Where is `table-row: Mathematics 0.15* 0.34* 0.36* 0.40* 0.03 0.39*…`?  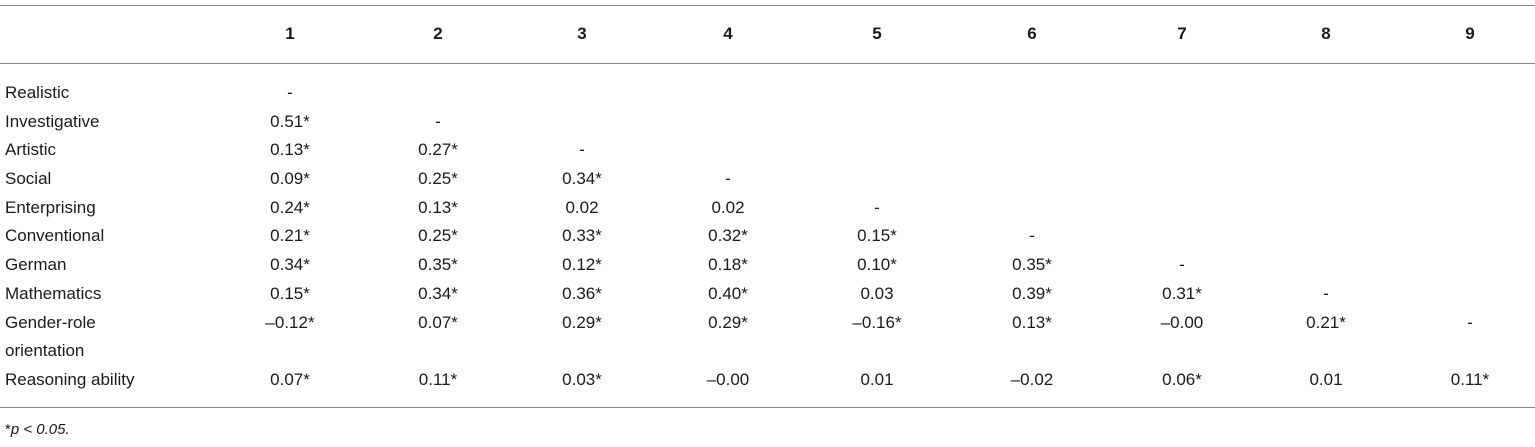 table-row: Mathematics 0.15* 0.34* 0.36* 0.40* 0.03 0.39*… is located at coordinates (767, 294).